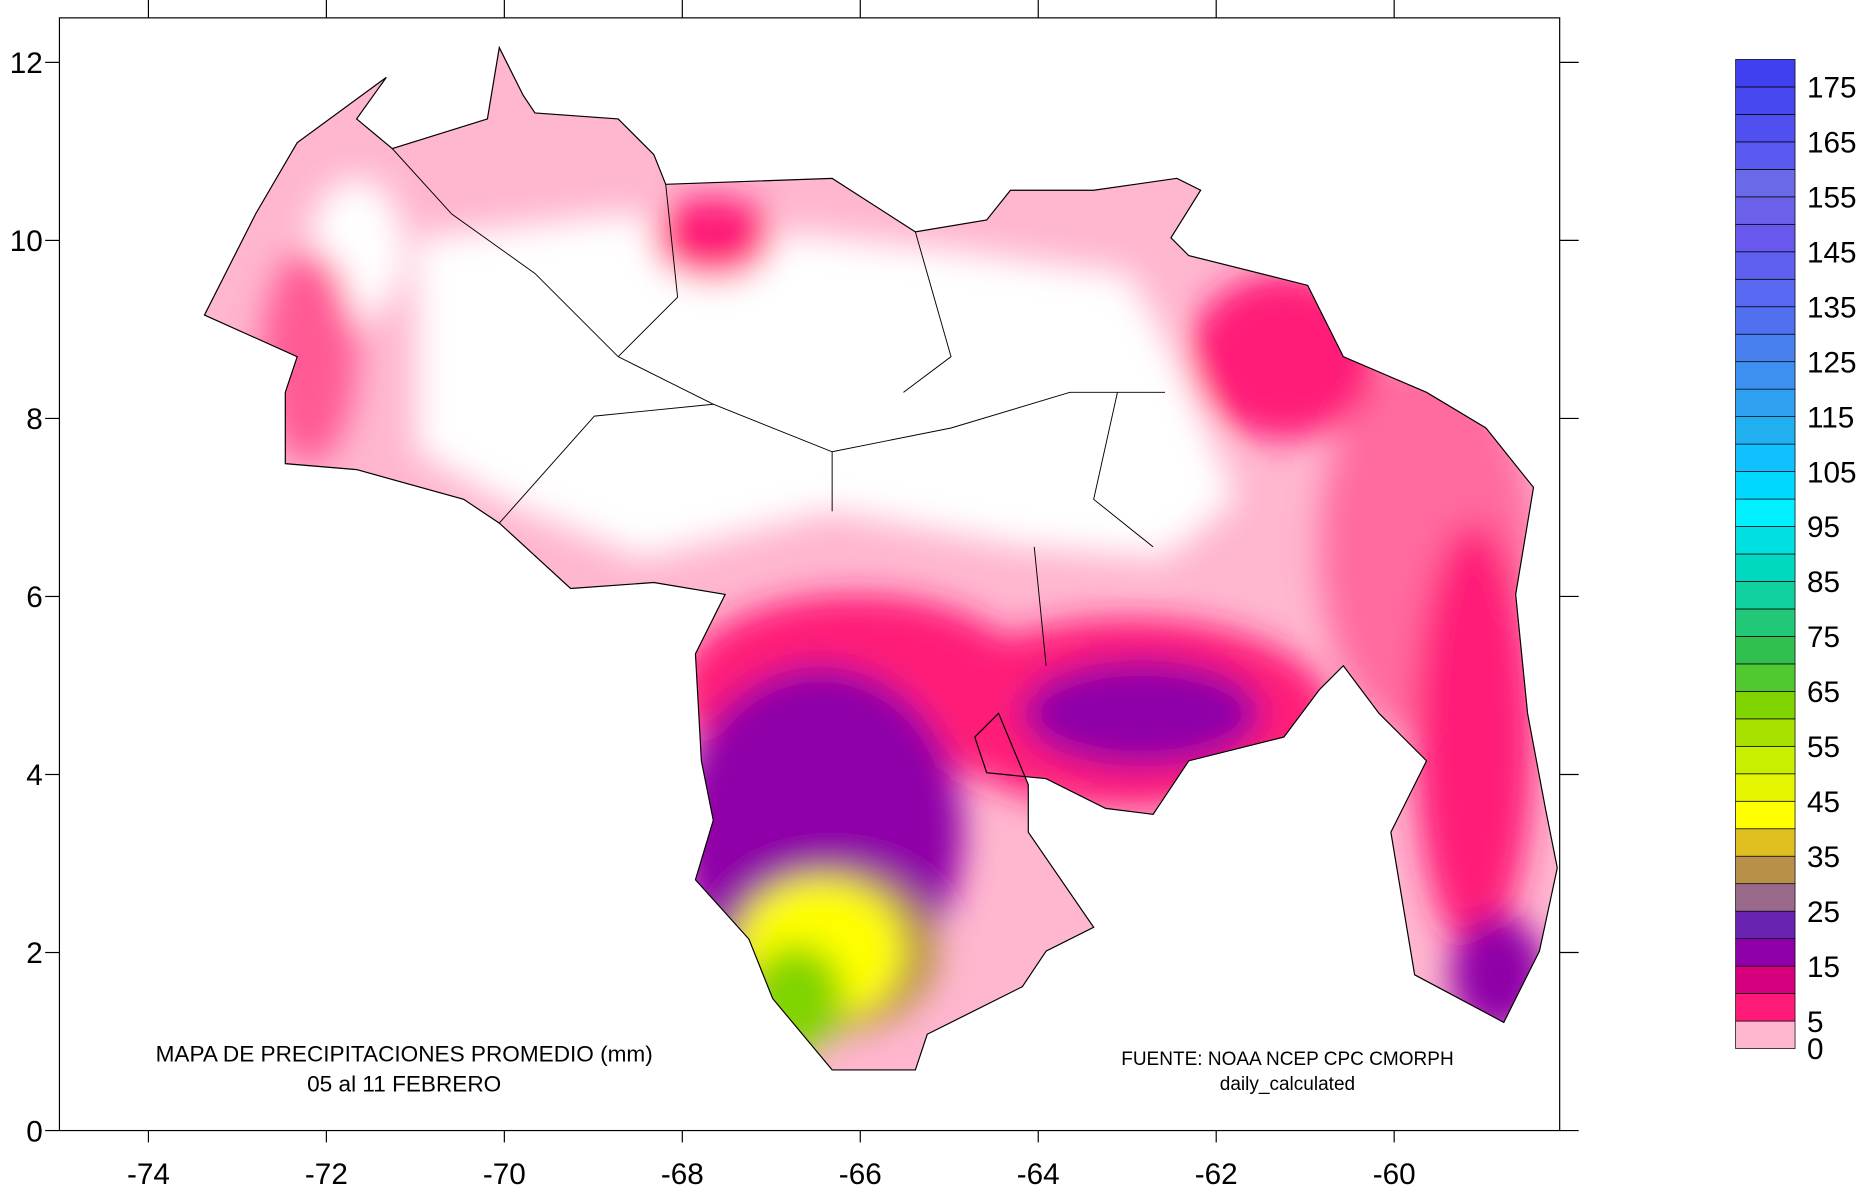  I want to click on colorbar-label: 175, so click(1832, 88).